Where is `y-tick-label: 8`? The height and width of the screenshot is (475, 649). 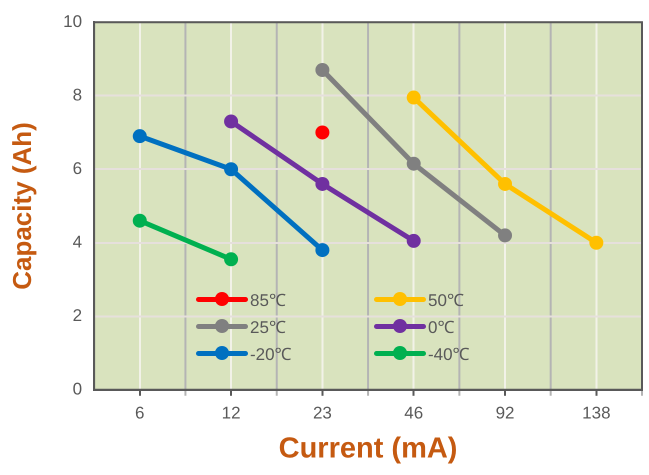 y-tick-label: 8 is located at coordinates (77, 94).